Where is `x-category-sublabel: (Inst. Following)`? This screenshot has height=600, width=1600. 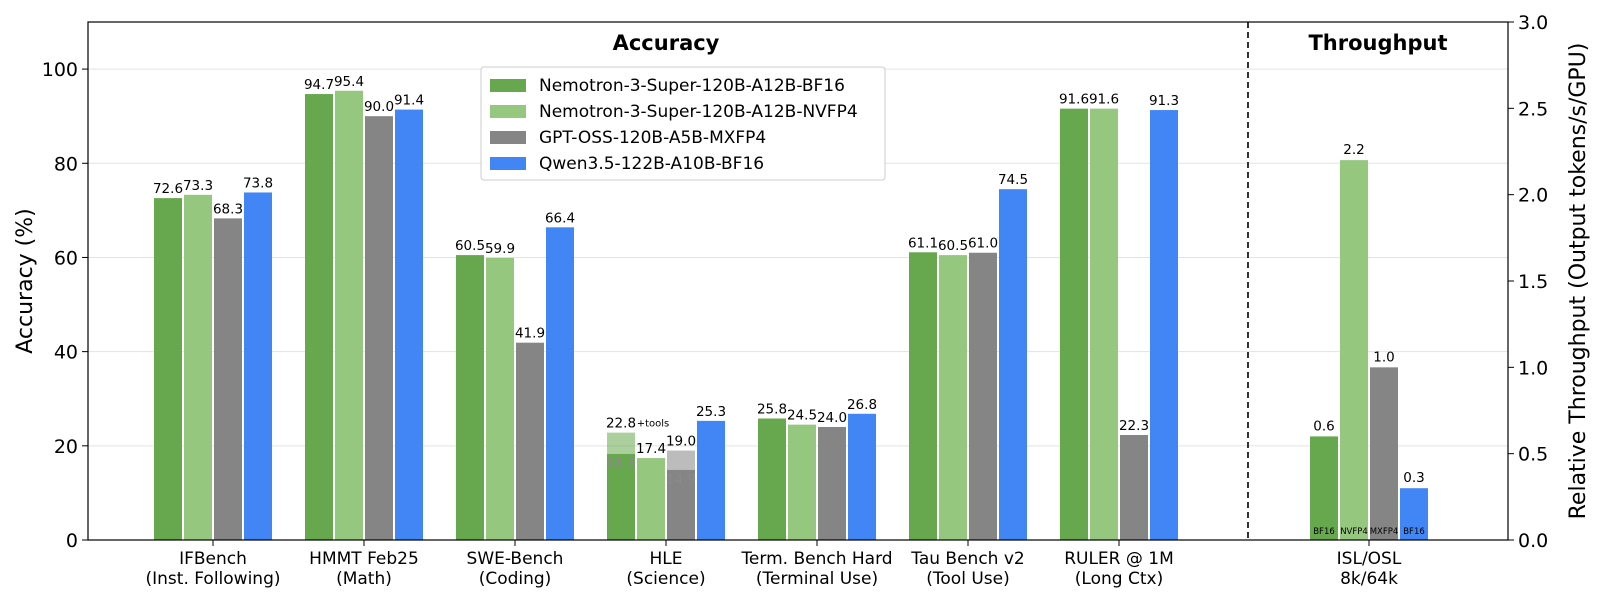
x-category-sublabel: (Inst. Following) is located at coordinates (213, 579).